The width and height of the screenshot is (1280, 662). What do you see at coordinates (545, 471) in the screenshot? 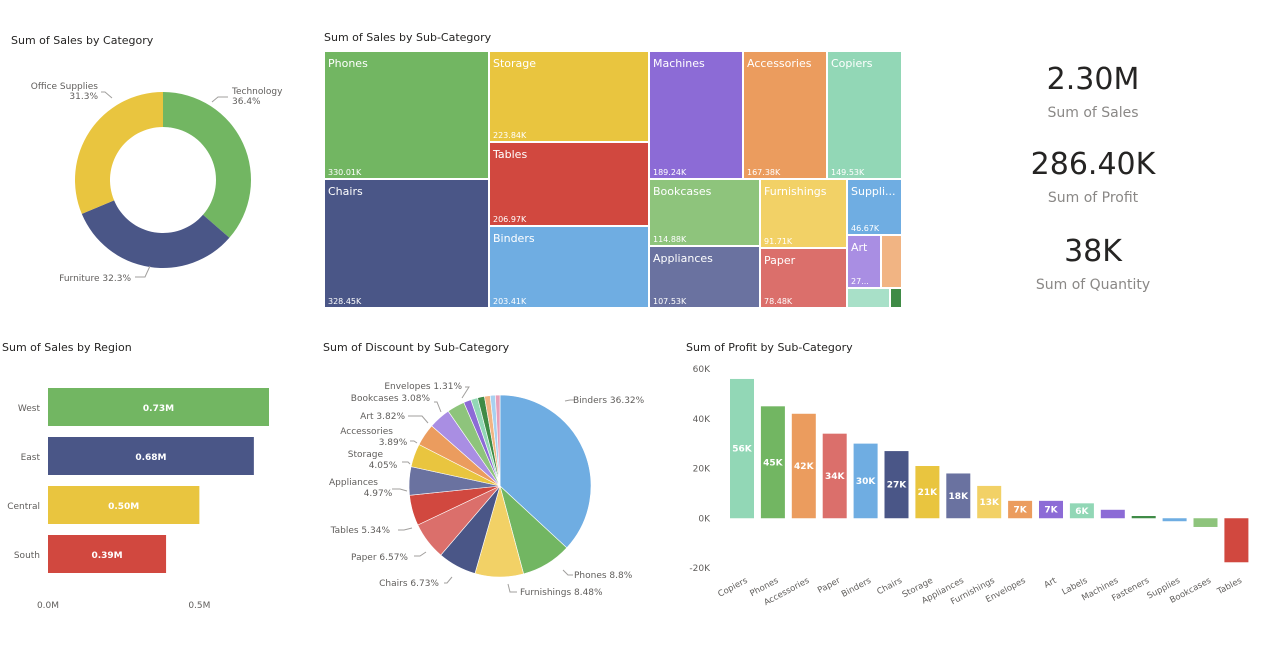
I see `discount-slice-binders` at bounding box center [545, 471].